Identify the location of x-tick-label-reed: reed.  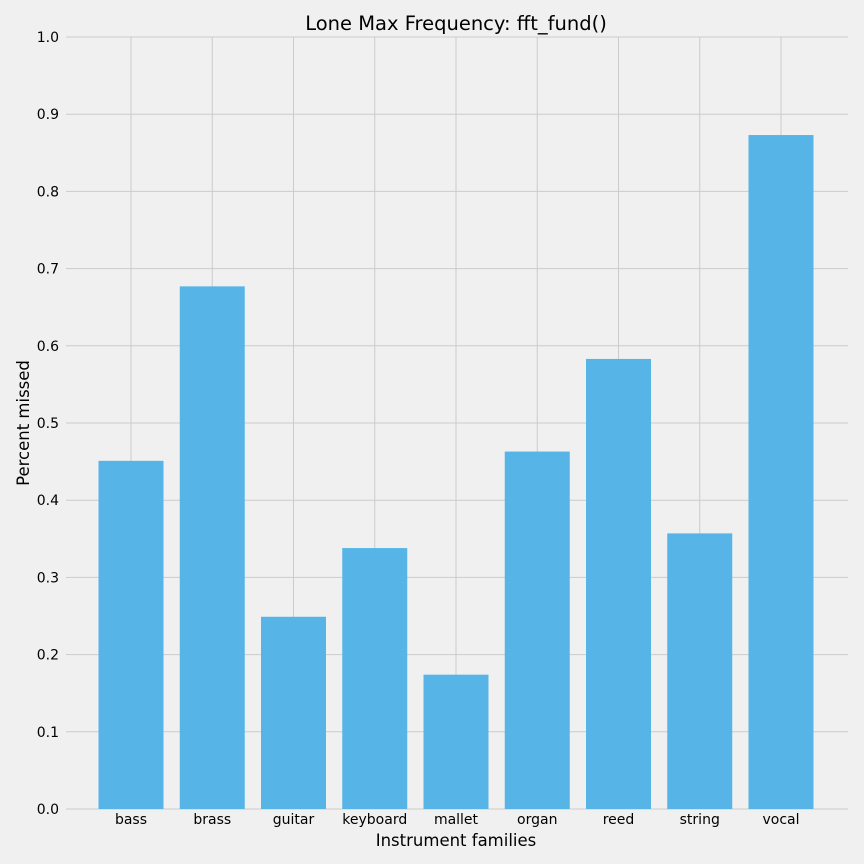
(619, 820).